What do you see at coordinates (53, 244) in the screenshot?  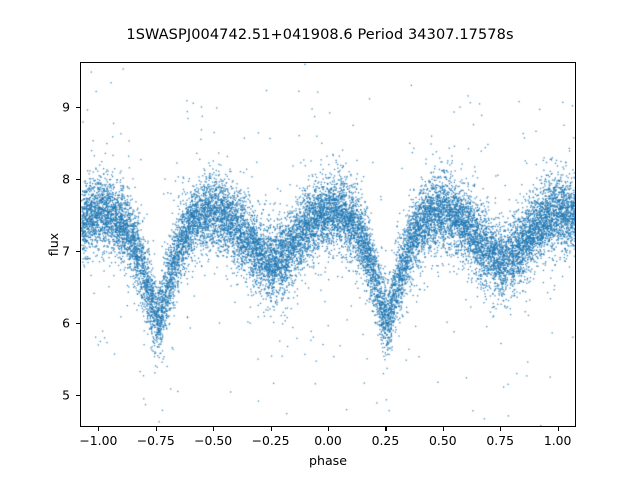 I see `y-axis-label: flux` at bounding box center [53, 244].